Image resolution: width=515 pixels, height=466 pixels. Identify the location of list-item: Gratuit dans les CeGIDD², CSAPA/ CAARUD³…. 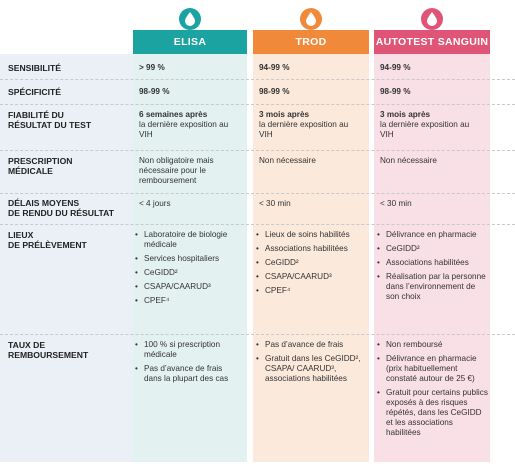
(310, 369).